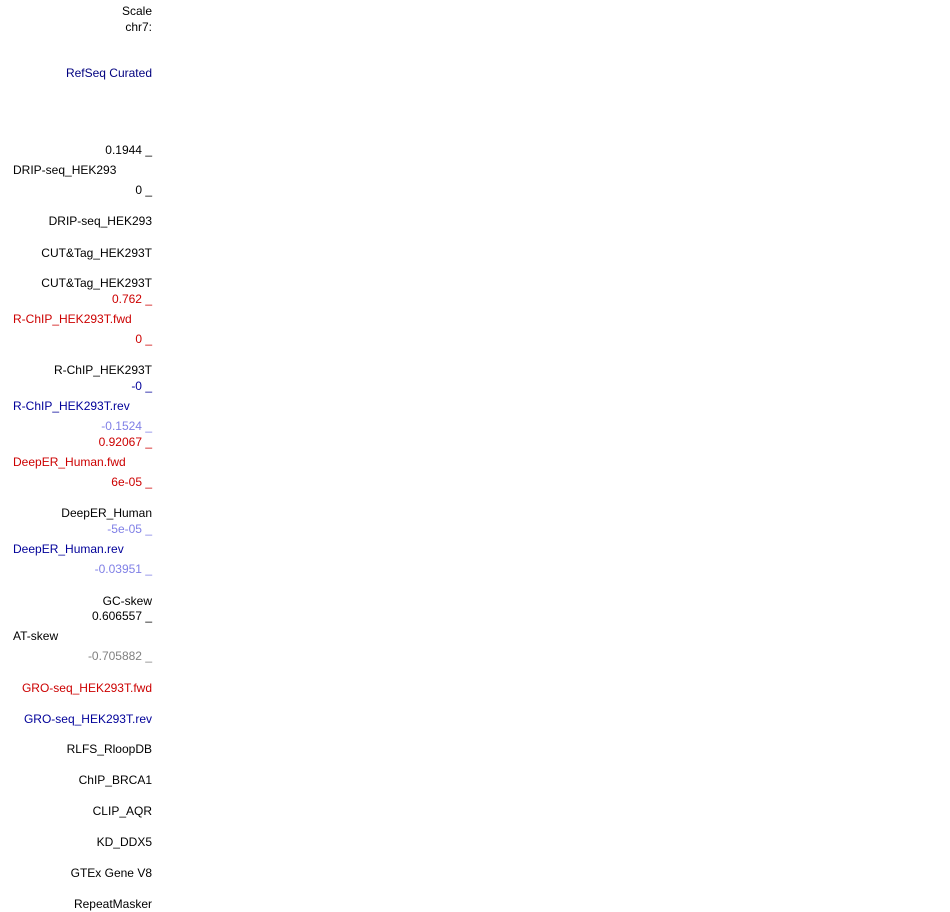 The width and height of the screenshot is (950, 912). Describe the element at coordinates (102, 370) in the screenshot. I see `track-label-rchip-group: R-ChIP_HEK293T` at that location.